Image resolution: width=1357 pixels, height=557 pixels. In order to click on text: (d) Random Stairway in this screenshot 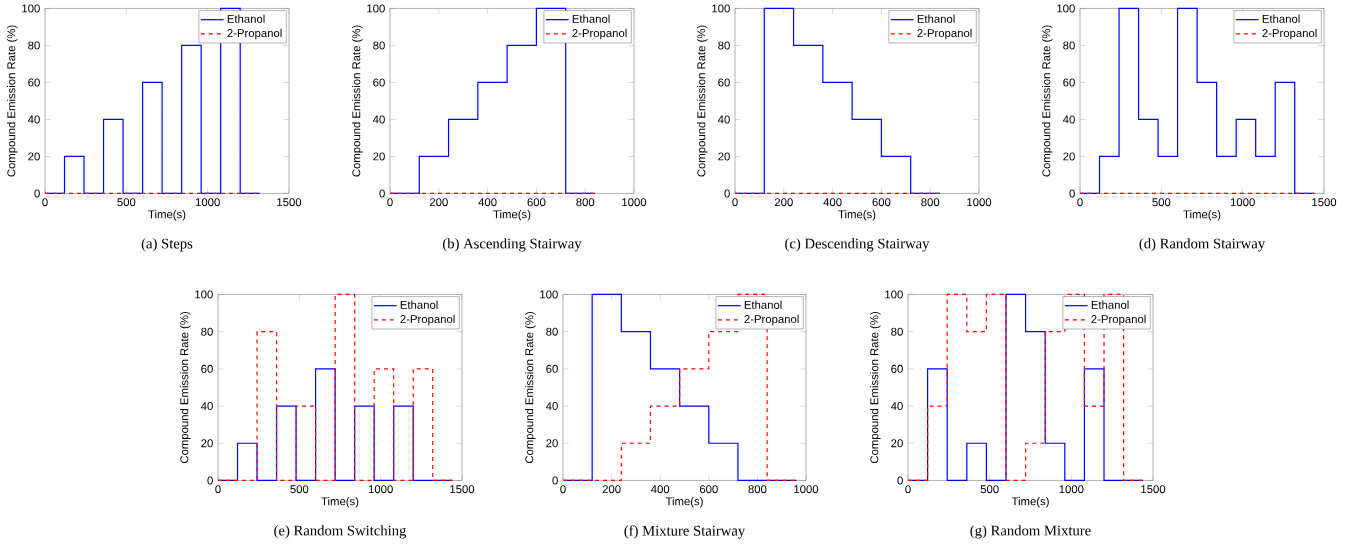, I will do `click(1202, 244)`.